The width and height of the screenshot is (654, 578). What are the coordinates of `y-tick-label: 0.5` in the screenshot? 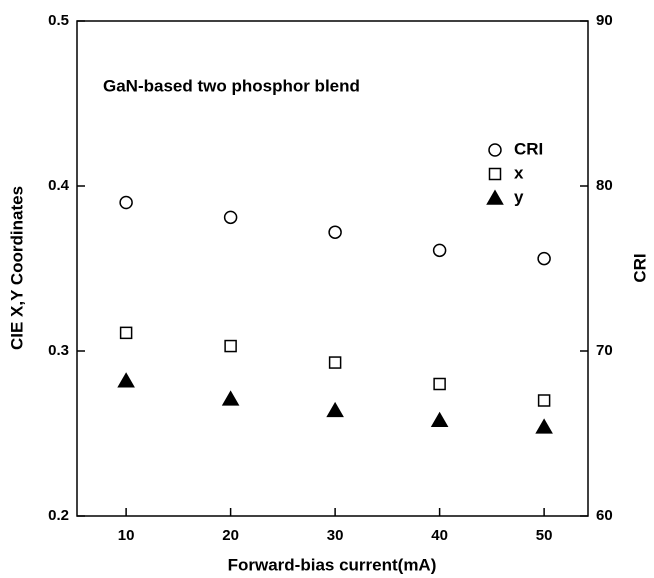 It's located at (58, 20).